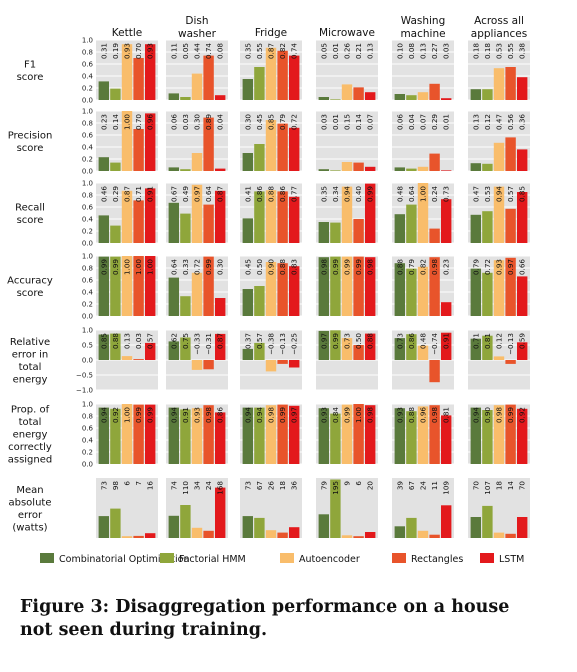  I want to click on value-label-2-4-4: 0.73, so click(446, 194).